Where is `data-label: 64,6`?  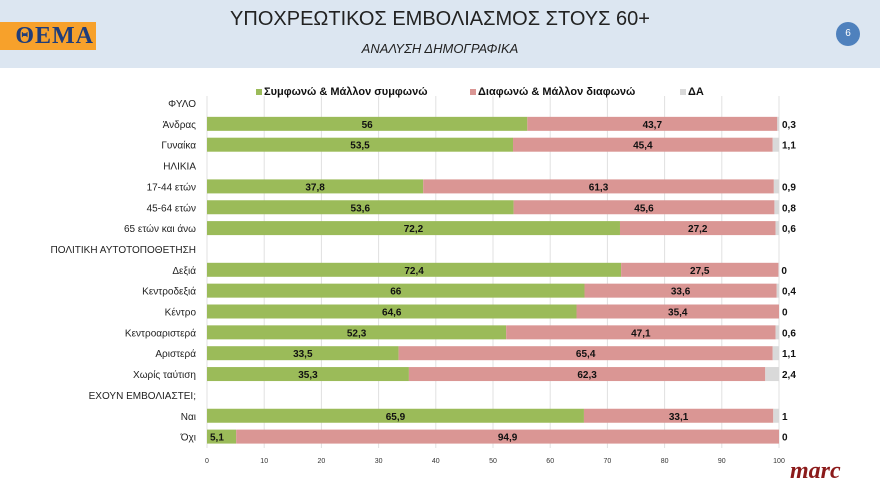
data-label: 64,6 is located at coordinates (392, 313).